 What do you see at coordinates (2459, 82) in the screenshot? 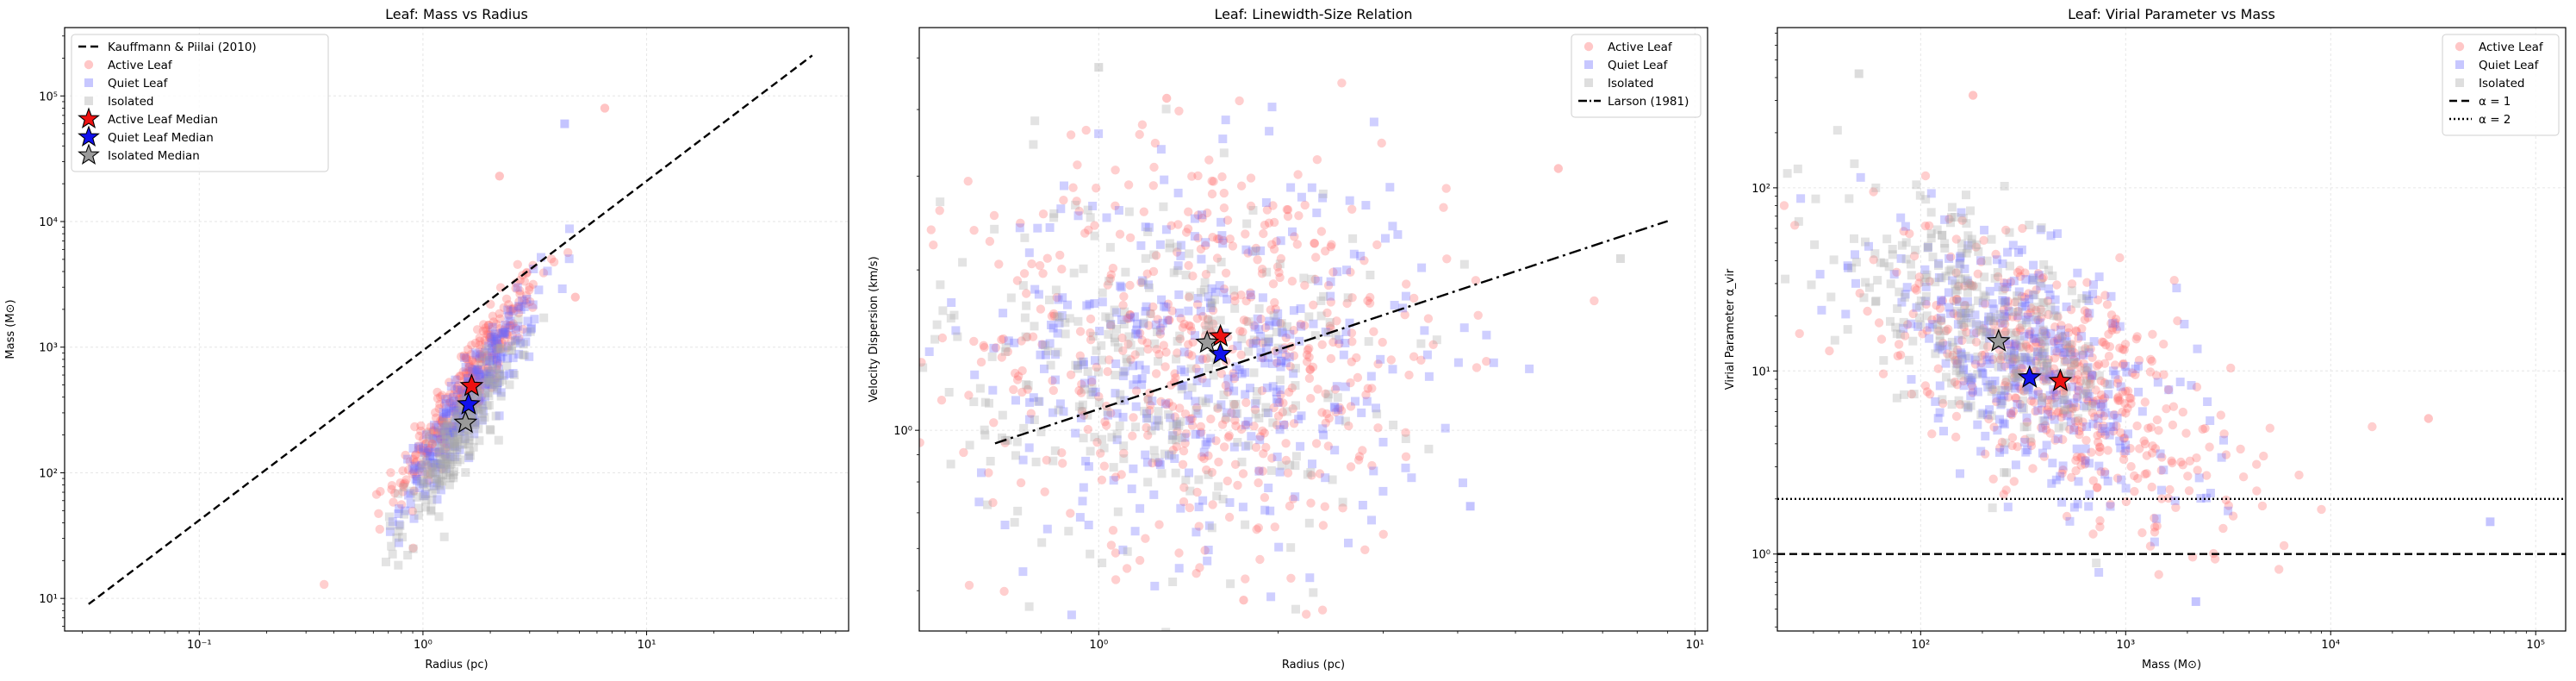
I see `legend-swatch` at bounding box center [2459, 82].